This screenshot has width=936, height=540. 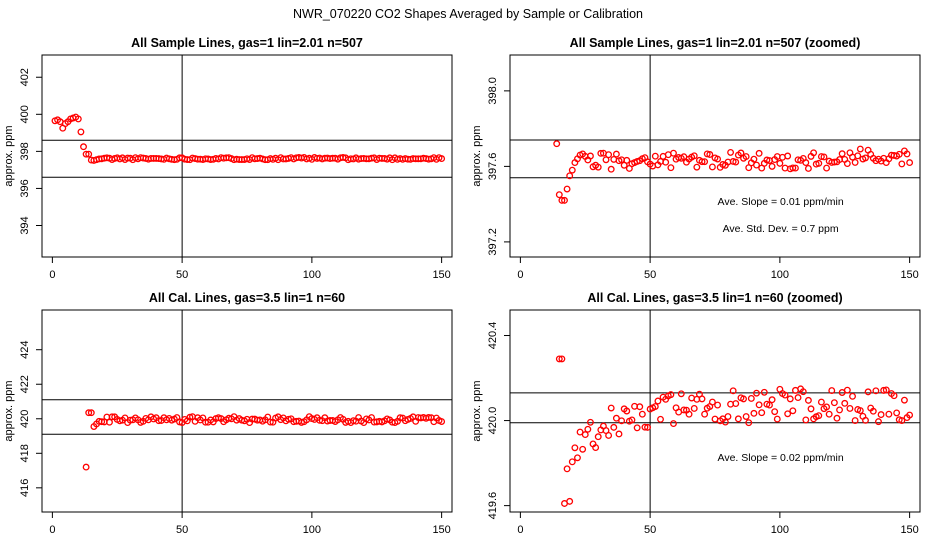 I want to click on x-tick-label: 0, so click(x=520, y=530).